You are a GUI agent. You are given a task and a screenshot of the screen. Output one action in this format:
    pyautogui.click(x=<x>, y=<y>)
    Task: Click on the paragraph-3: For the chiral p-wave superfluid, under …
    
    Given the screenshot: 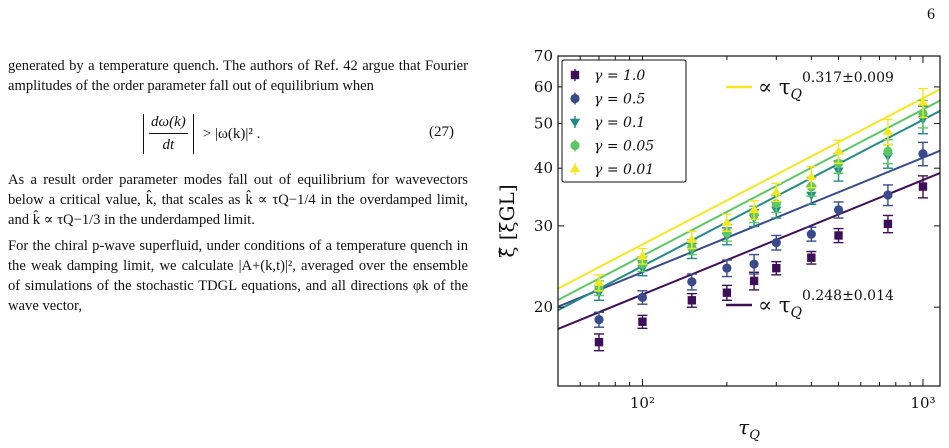 What is the action you would take?
    pyautogui.click(x=238, y=276)
    